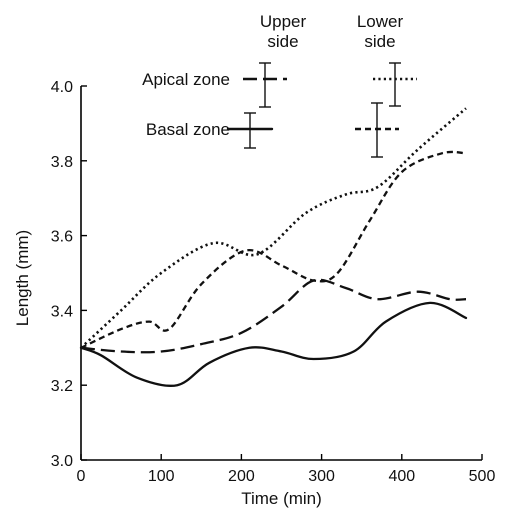 The height and width of the screenshot is (520, 510). What do you see at coordinates (62, 311) in the screenshot?
I see `y-tick-label: 3.4` at bounding box center [62, 311].